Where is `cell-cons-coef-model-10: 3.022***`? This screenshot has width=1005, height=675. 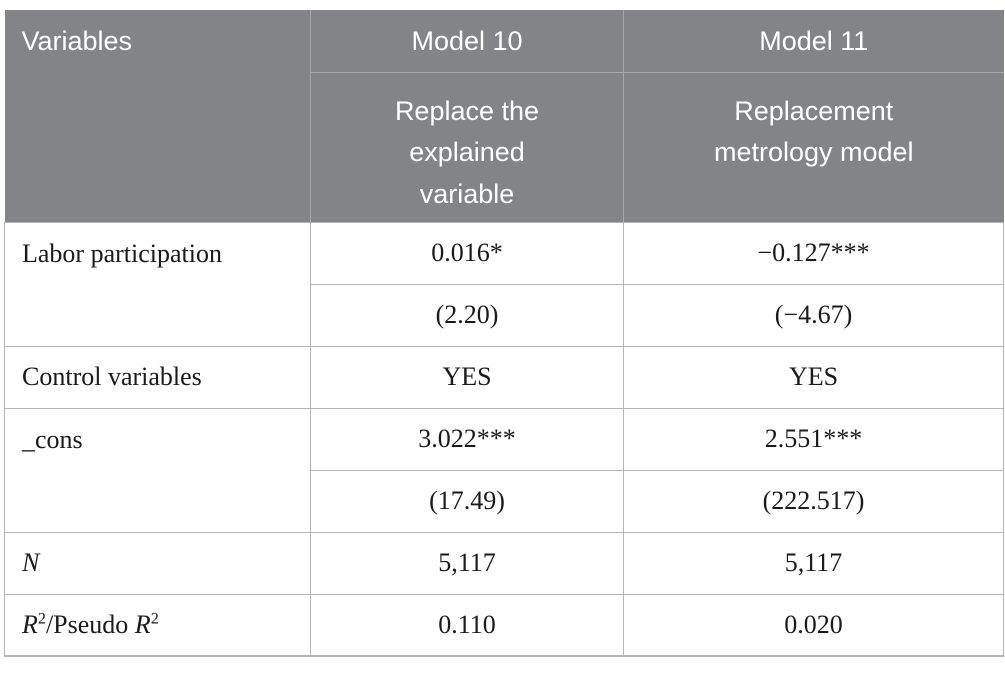 cell-cons-coef-model-10: 3.022*** is located at coordinates (467, 439).